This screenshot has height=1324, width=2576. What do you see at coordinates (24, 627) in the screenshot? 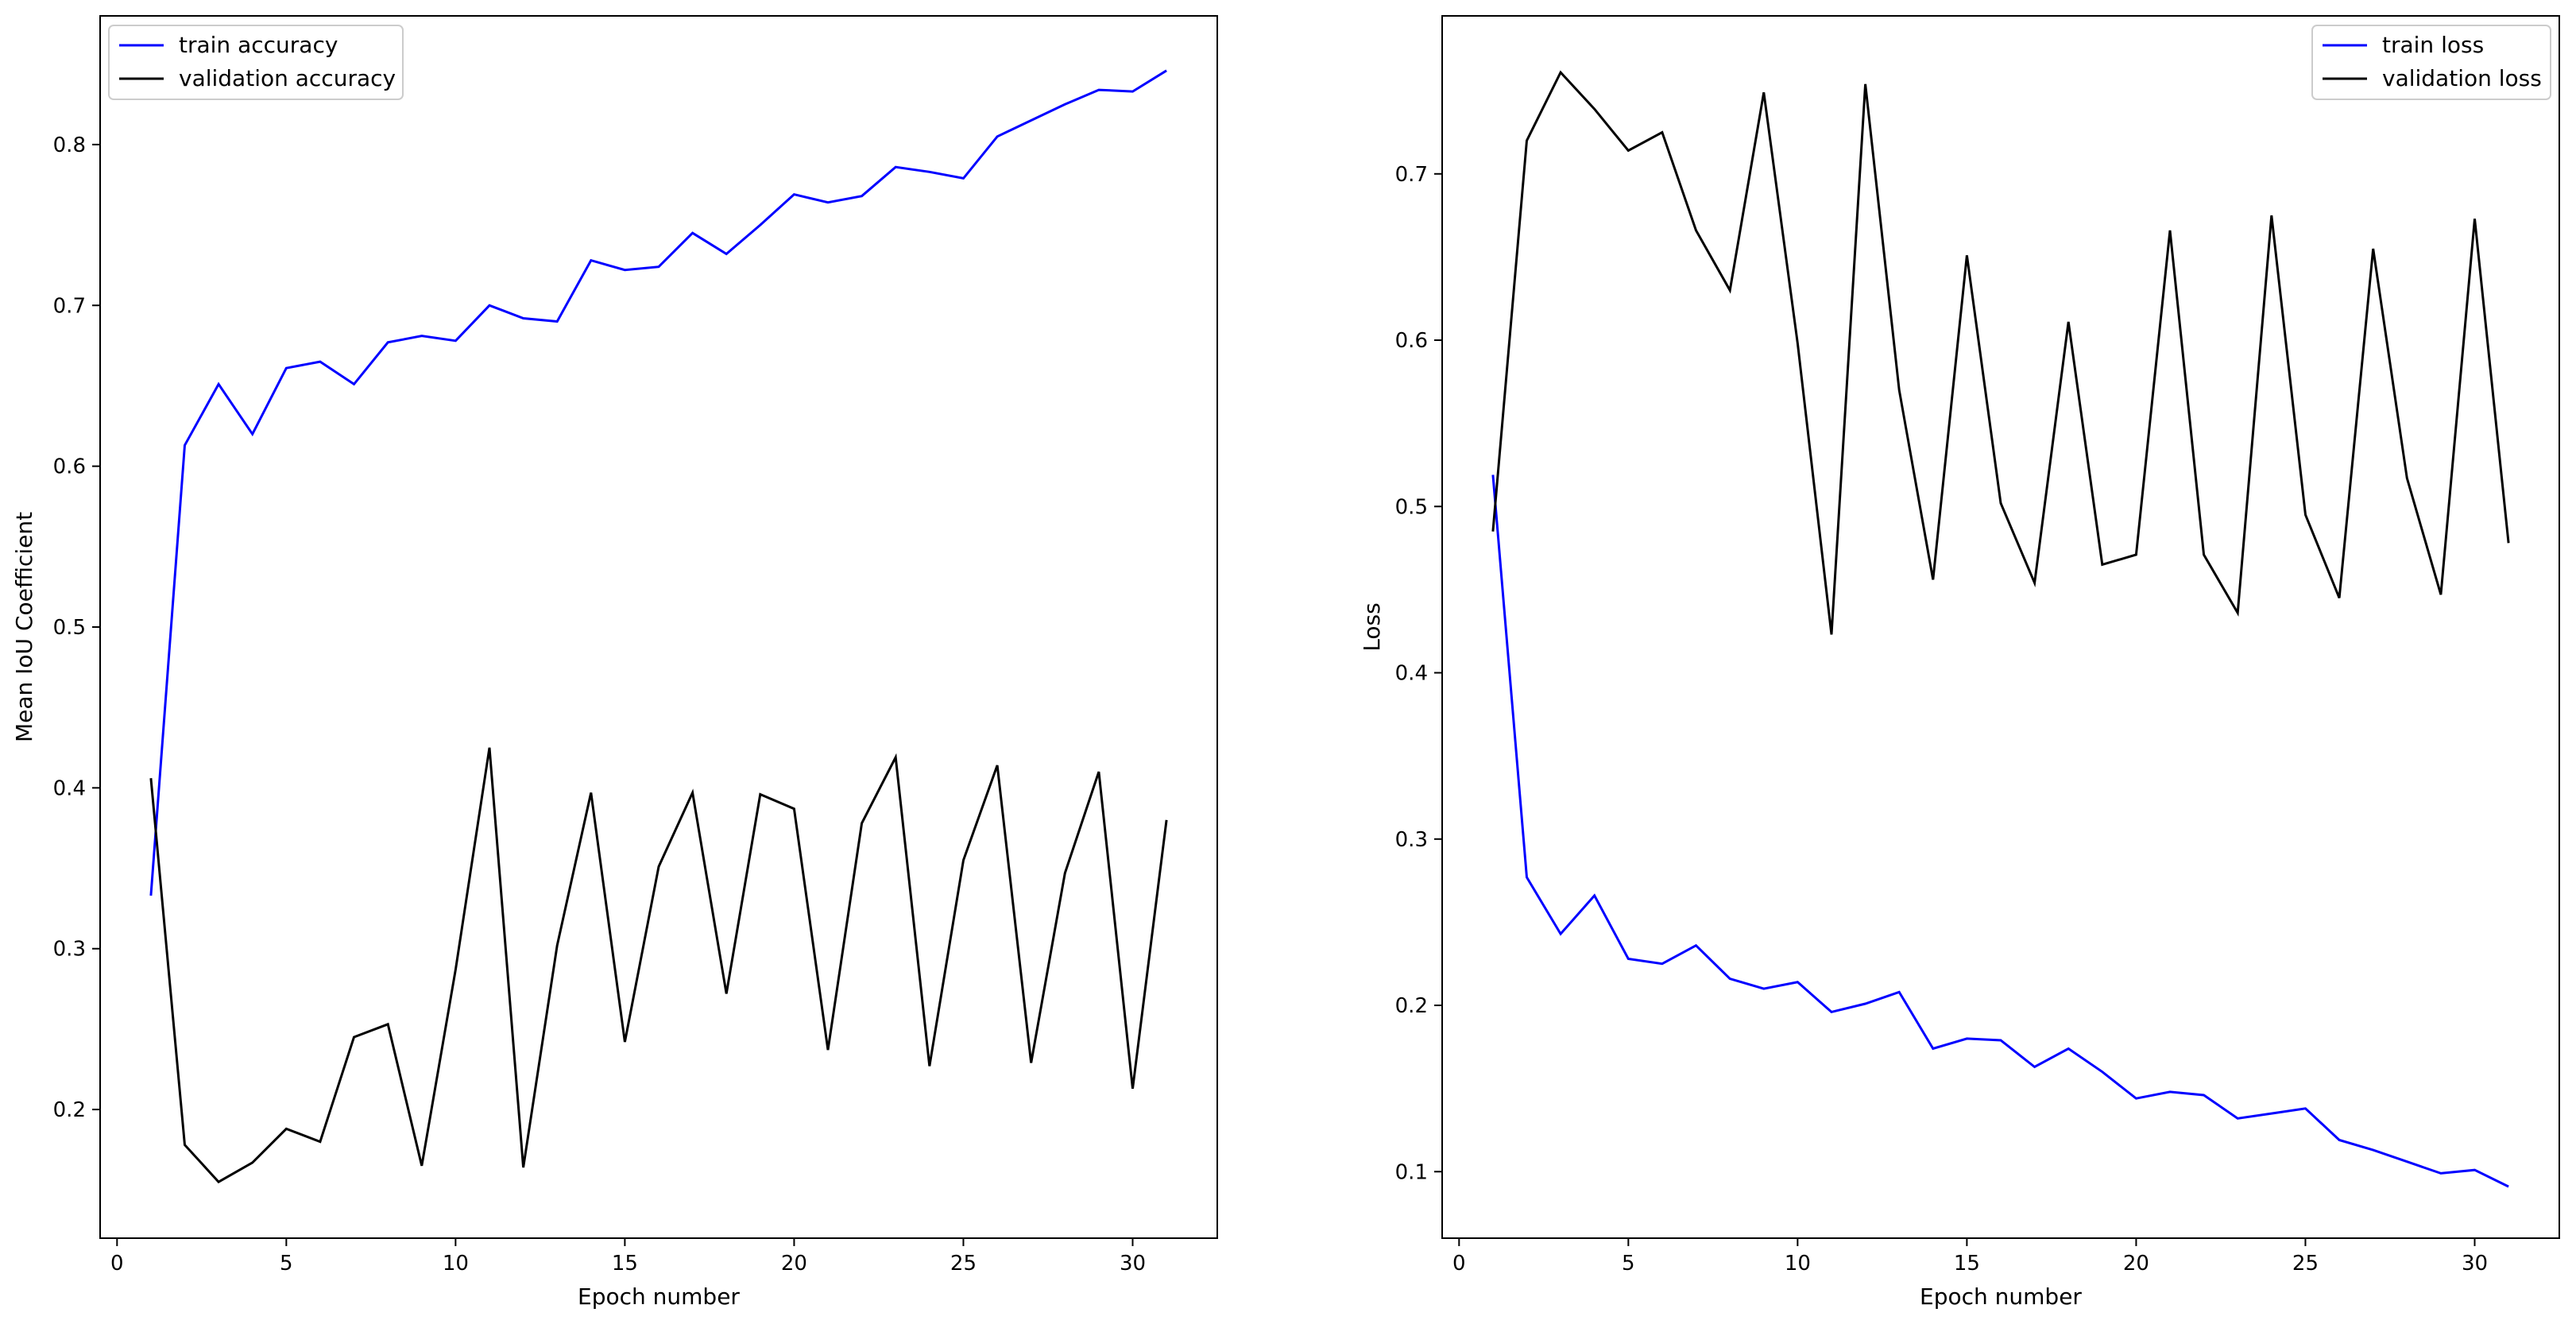
I see `accuracy-y-axis-label: Mean IoU Coefficient` at bounding box center [24, 627].